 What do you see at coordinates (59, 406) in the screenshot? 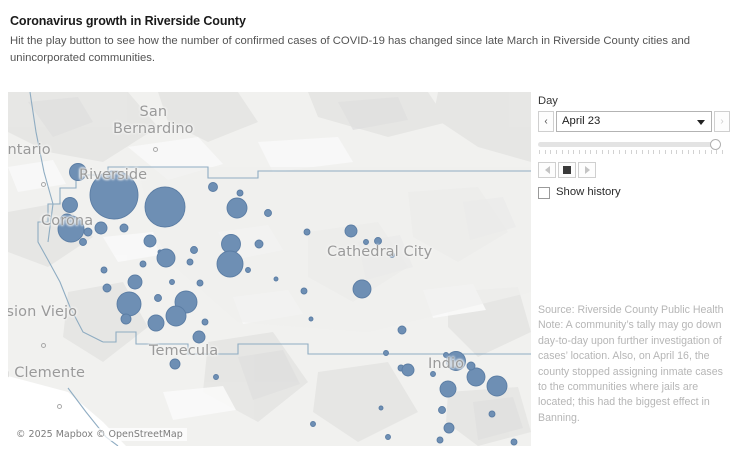
I see `city-marker-san-clemente` at bounding box center [59, 406].